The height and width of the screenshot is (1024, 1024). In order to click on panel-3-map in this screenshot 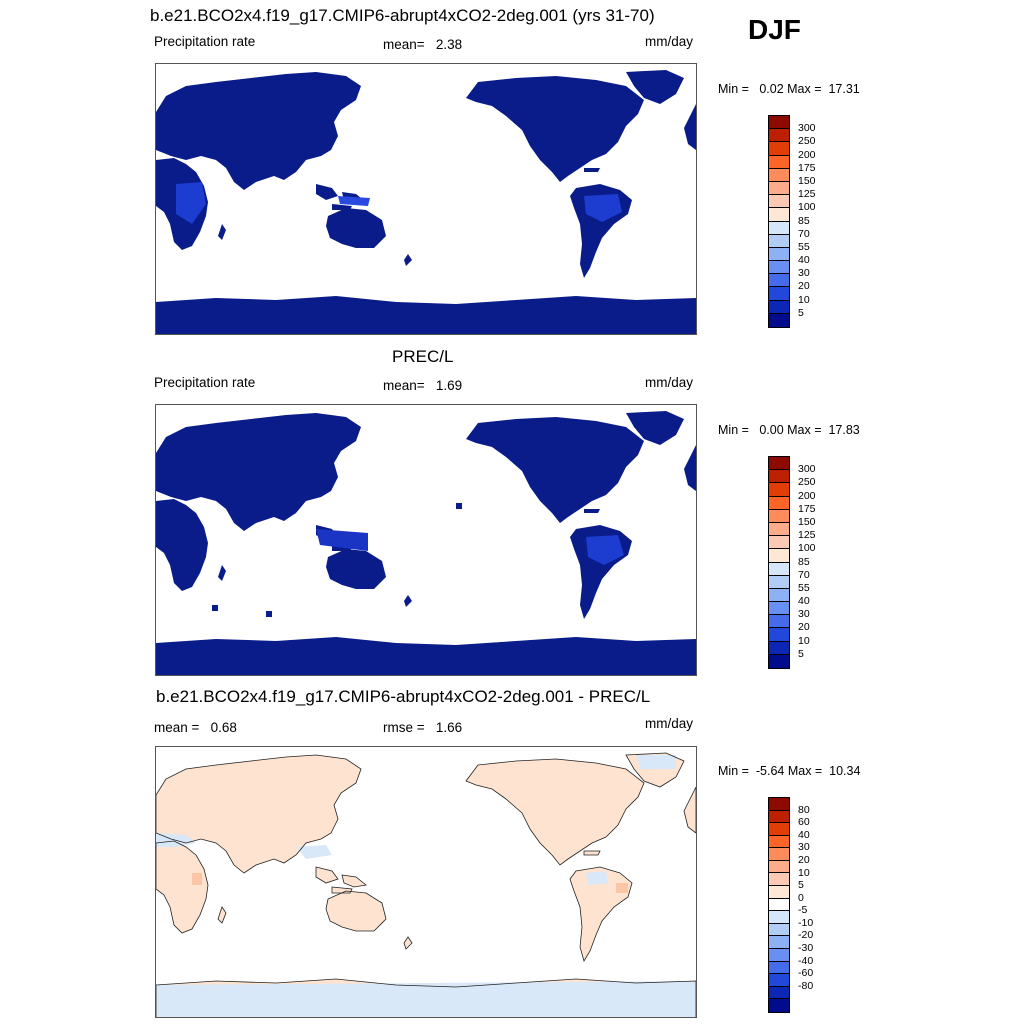, I will do `click(426, 882)`.